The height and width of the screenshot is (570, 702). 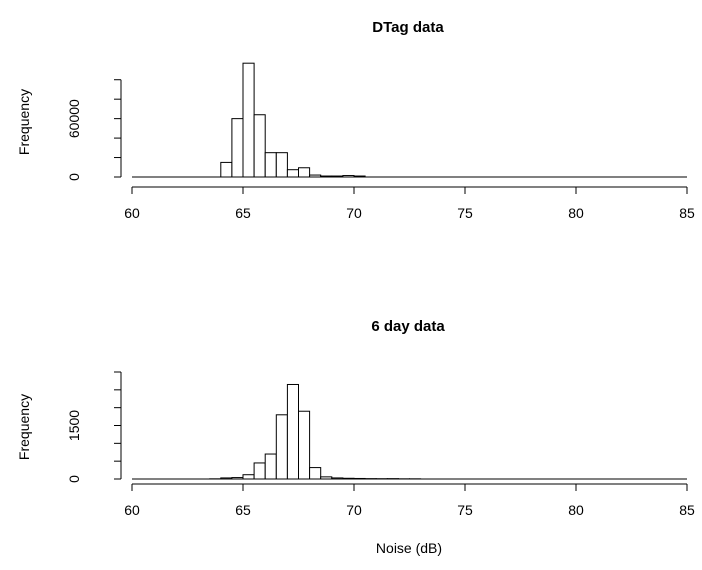 I want to click on chart-title: 6 day data, so click(x=408, y=326).